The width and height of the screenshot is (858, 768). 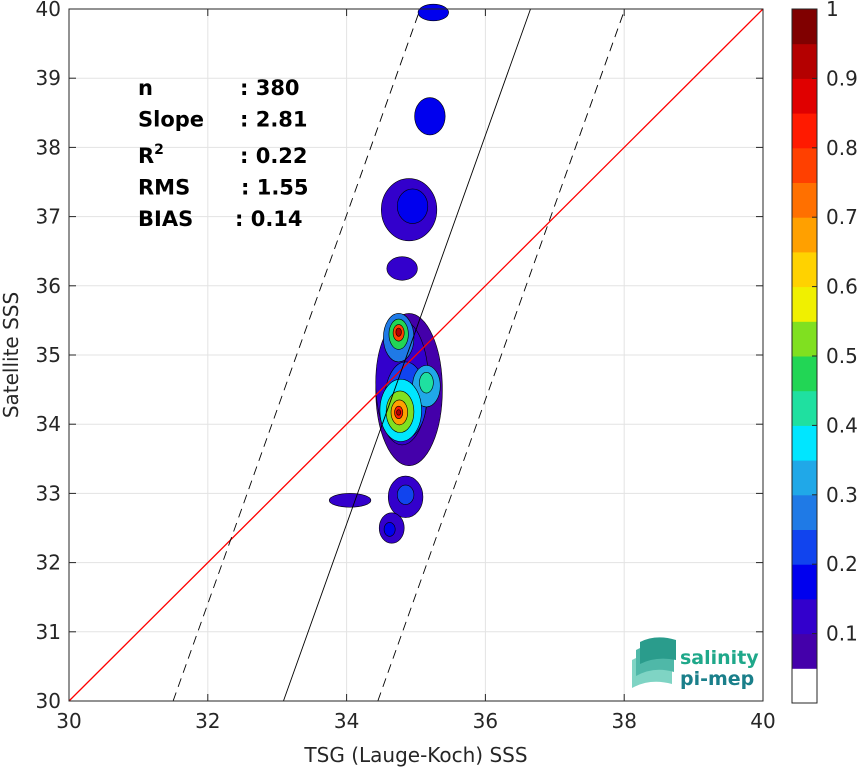 I want to click on colorbar-tick-label: 0.1, so click(x=842, y=634).